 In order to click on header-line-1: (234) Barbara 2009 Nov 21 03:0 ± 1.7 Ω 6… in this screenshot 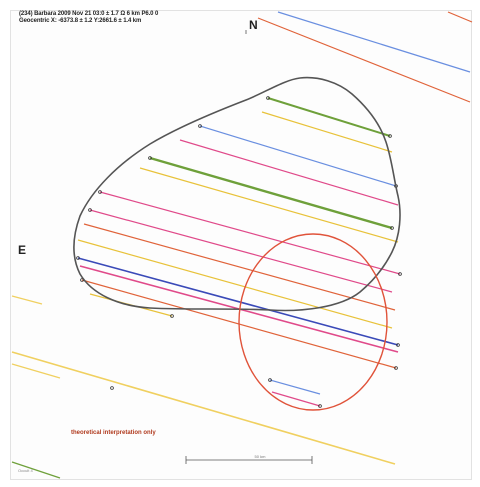, I will do `click(89, 14)`.